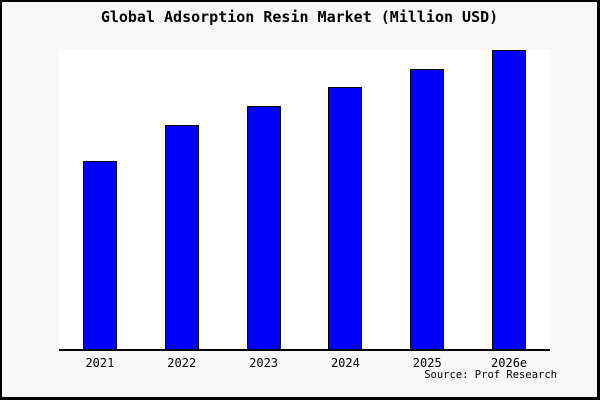 The height and width of the screenshot is (400, 600). Describe the element at coordinates (509, 199) in the screenshot. I see `bar-2026e` at that location.